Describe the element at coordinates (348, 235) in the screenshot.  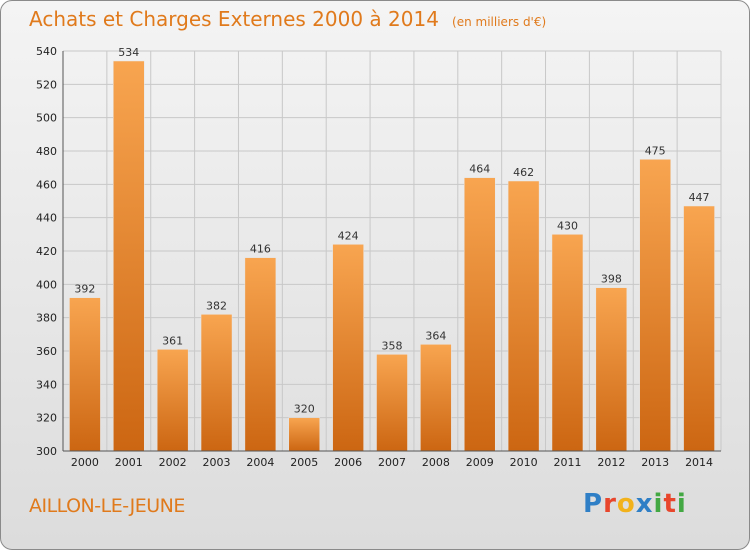
I see `data-label: 424` at that location.